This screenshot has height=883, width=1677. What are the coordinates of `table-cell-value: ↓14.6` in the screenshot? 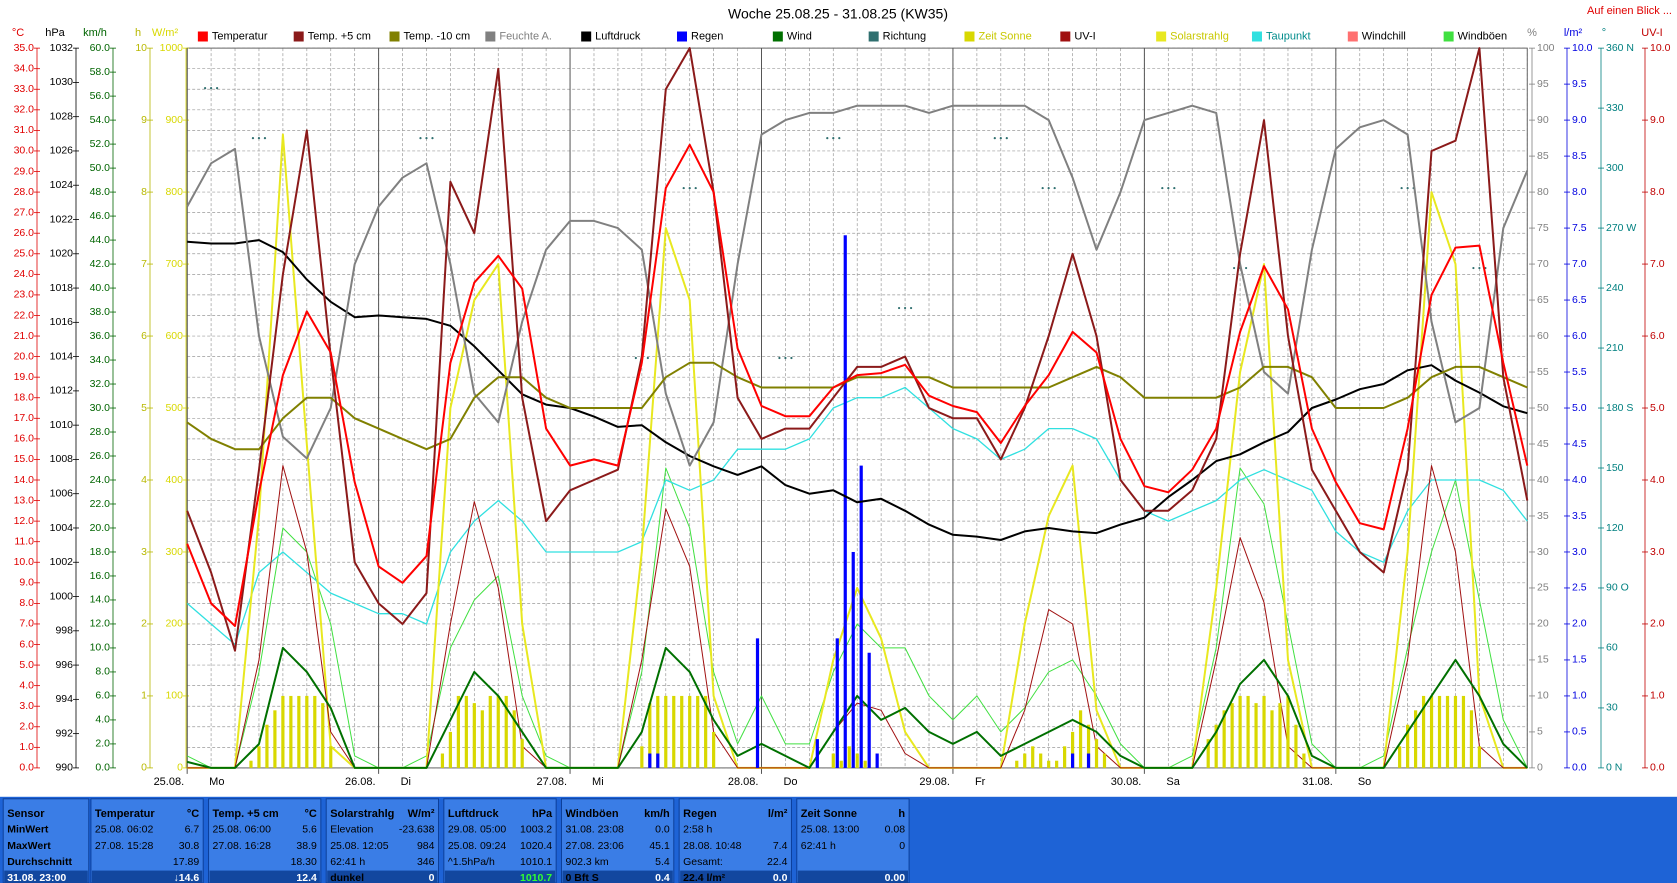 It's located at (187, 877).